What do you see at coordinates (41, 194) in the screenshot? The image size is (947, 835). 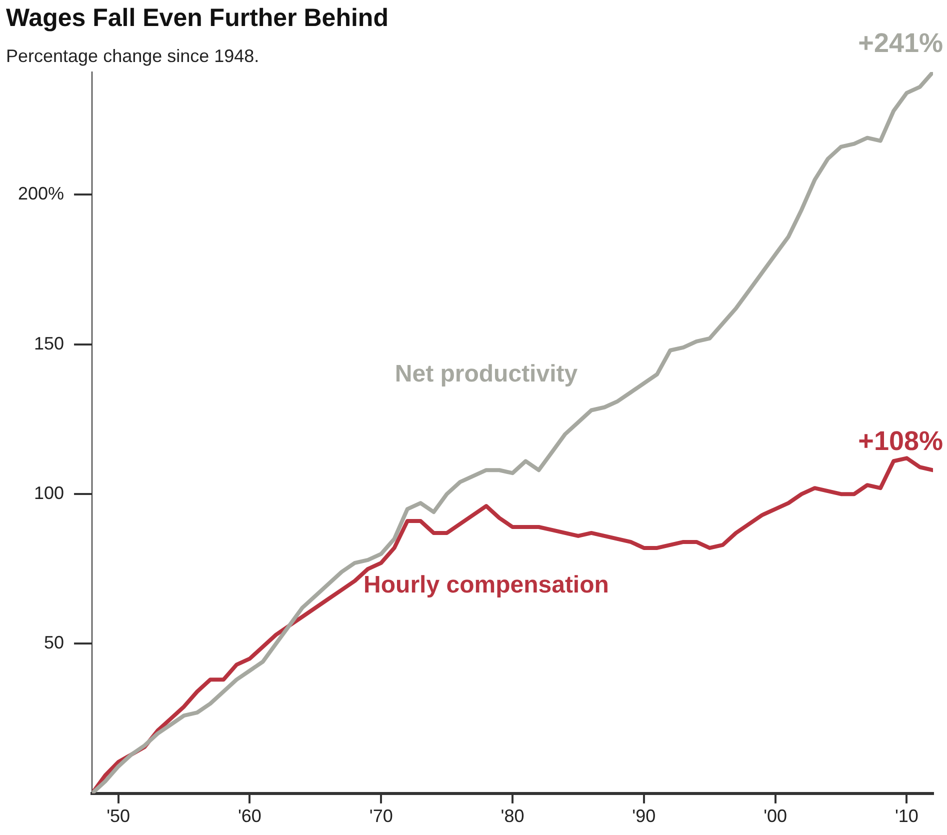 I see `y-tick-label: 200%` at bounding box center [41, 194].